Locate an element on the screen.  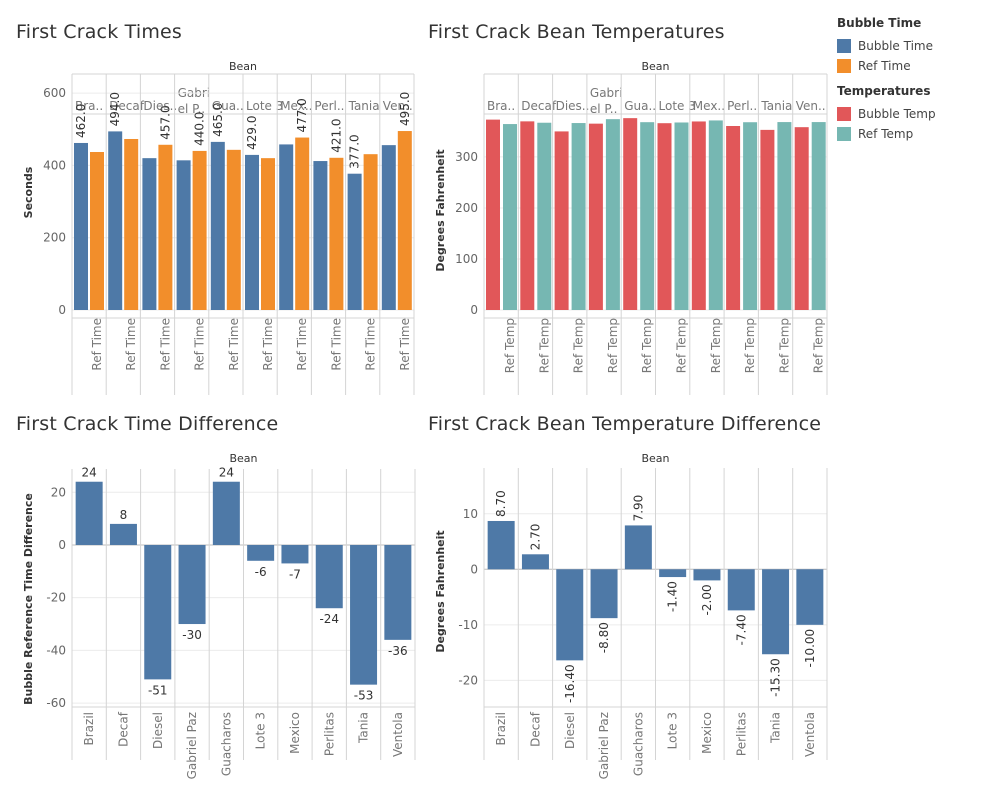
data-label: -51 is located at coordinates (158, 690).